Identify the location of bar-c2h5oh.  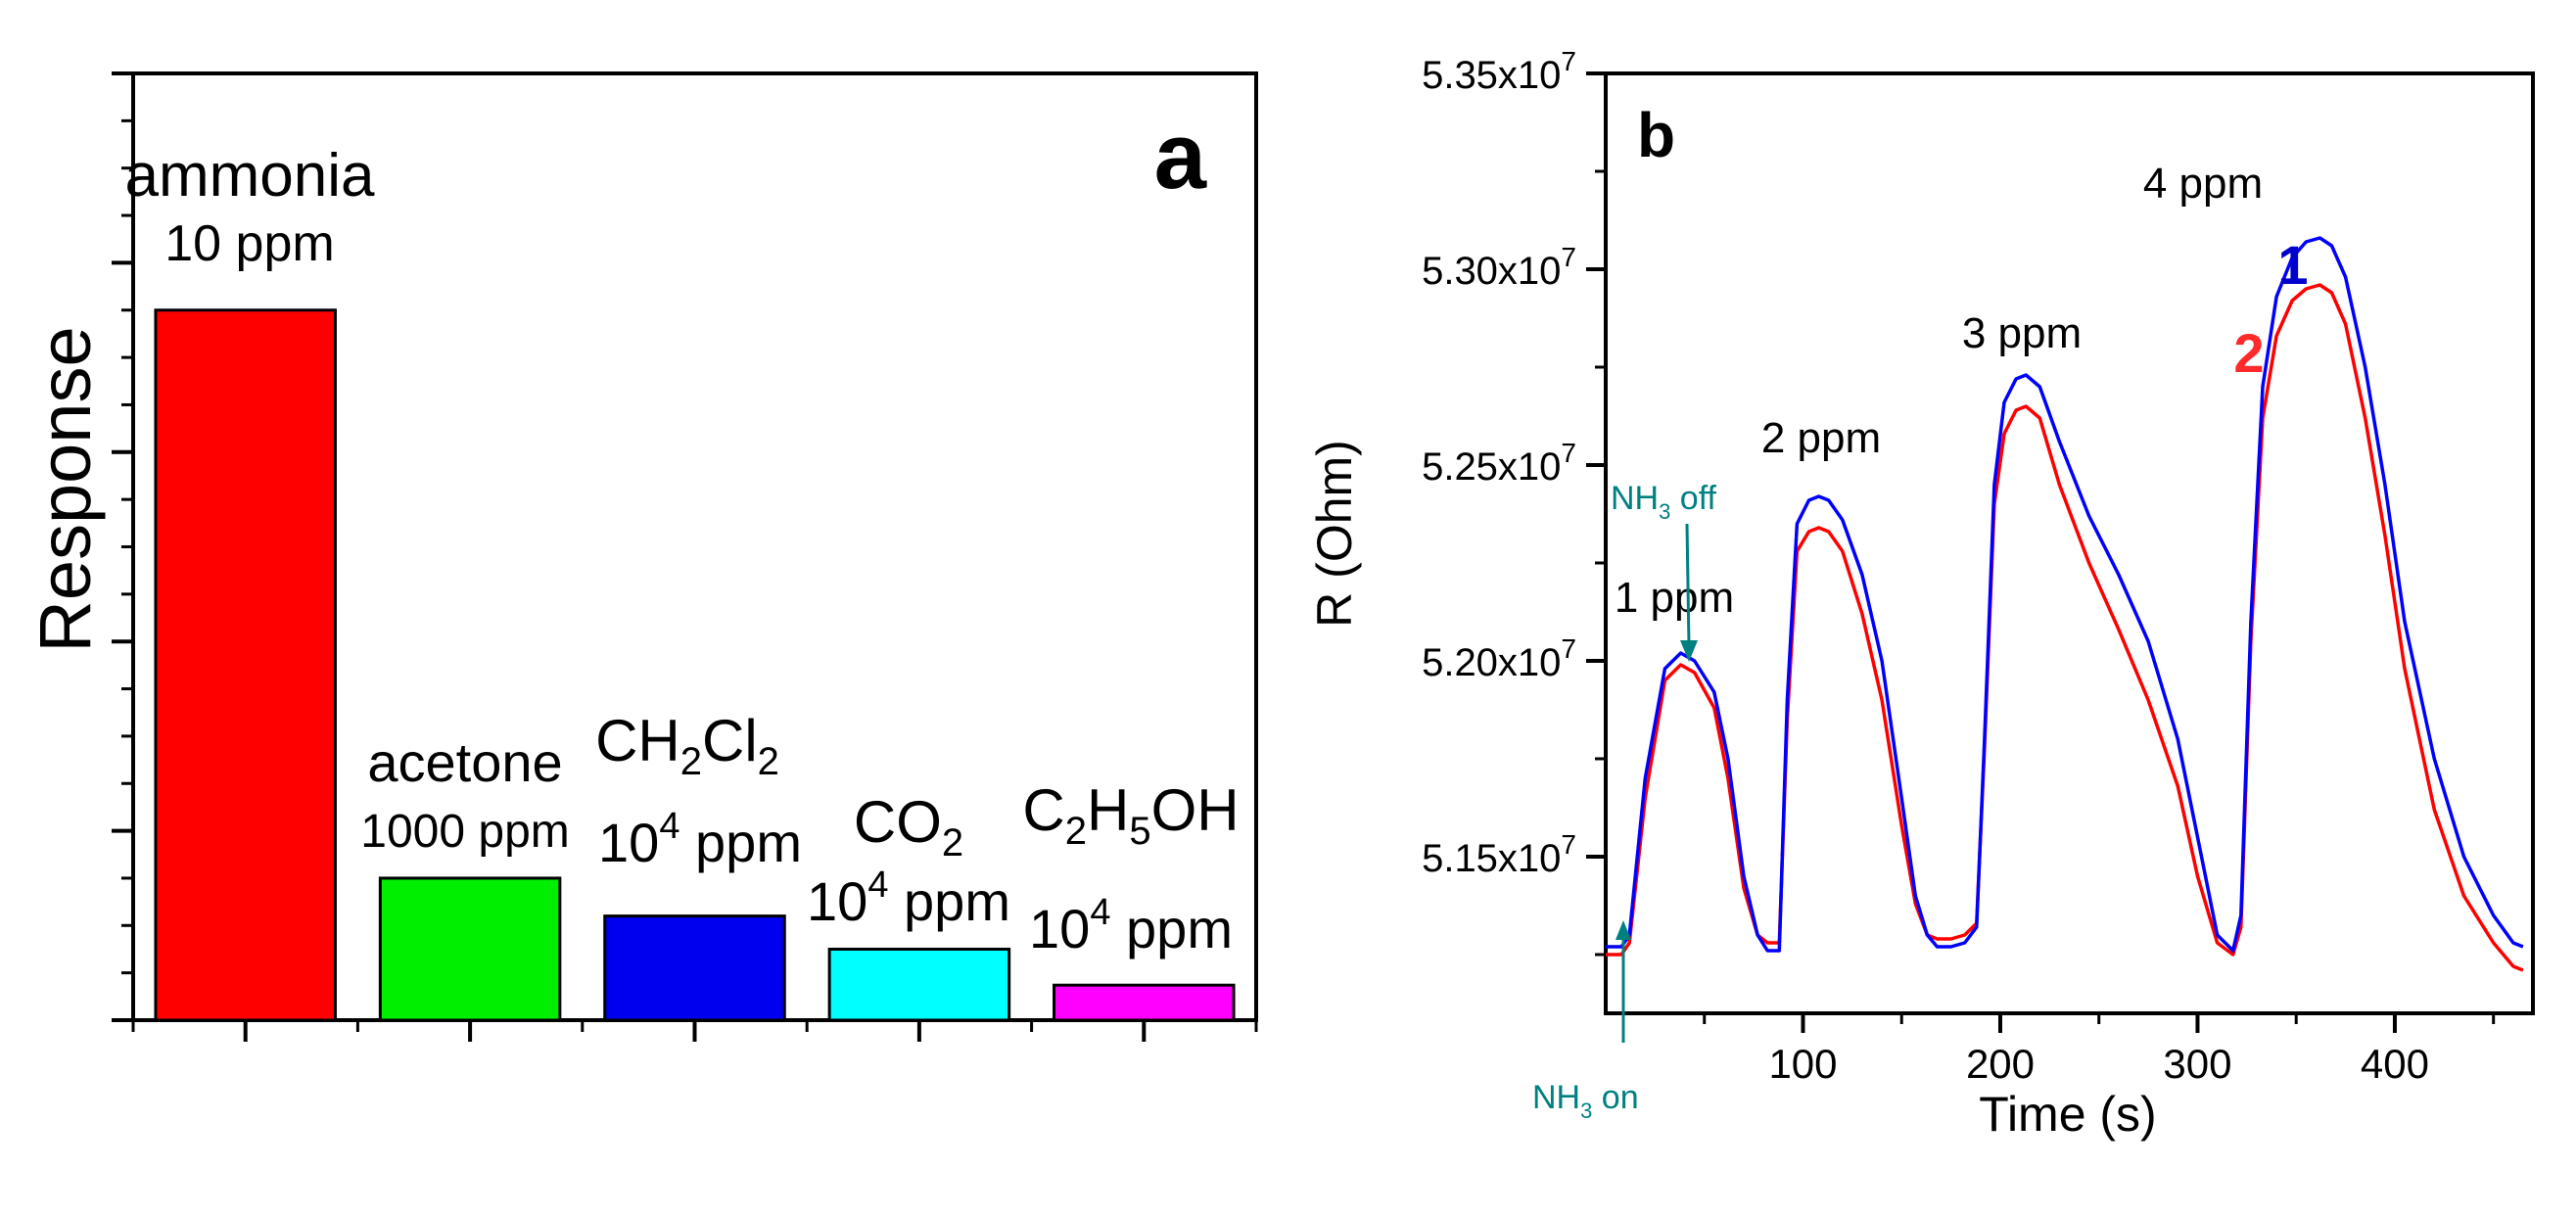
(1144, 1003).